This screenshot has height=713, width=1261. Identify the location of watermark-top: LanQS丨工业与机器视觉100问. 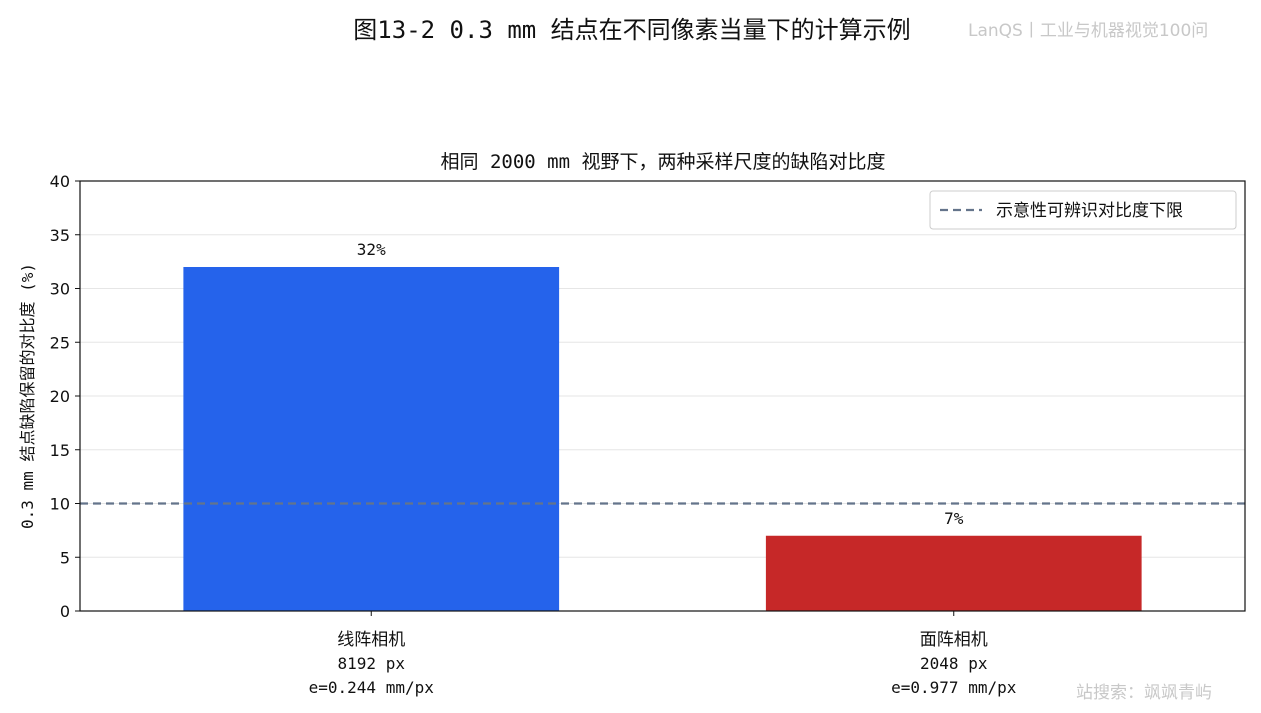
(1088, 31).